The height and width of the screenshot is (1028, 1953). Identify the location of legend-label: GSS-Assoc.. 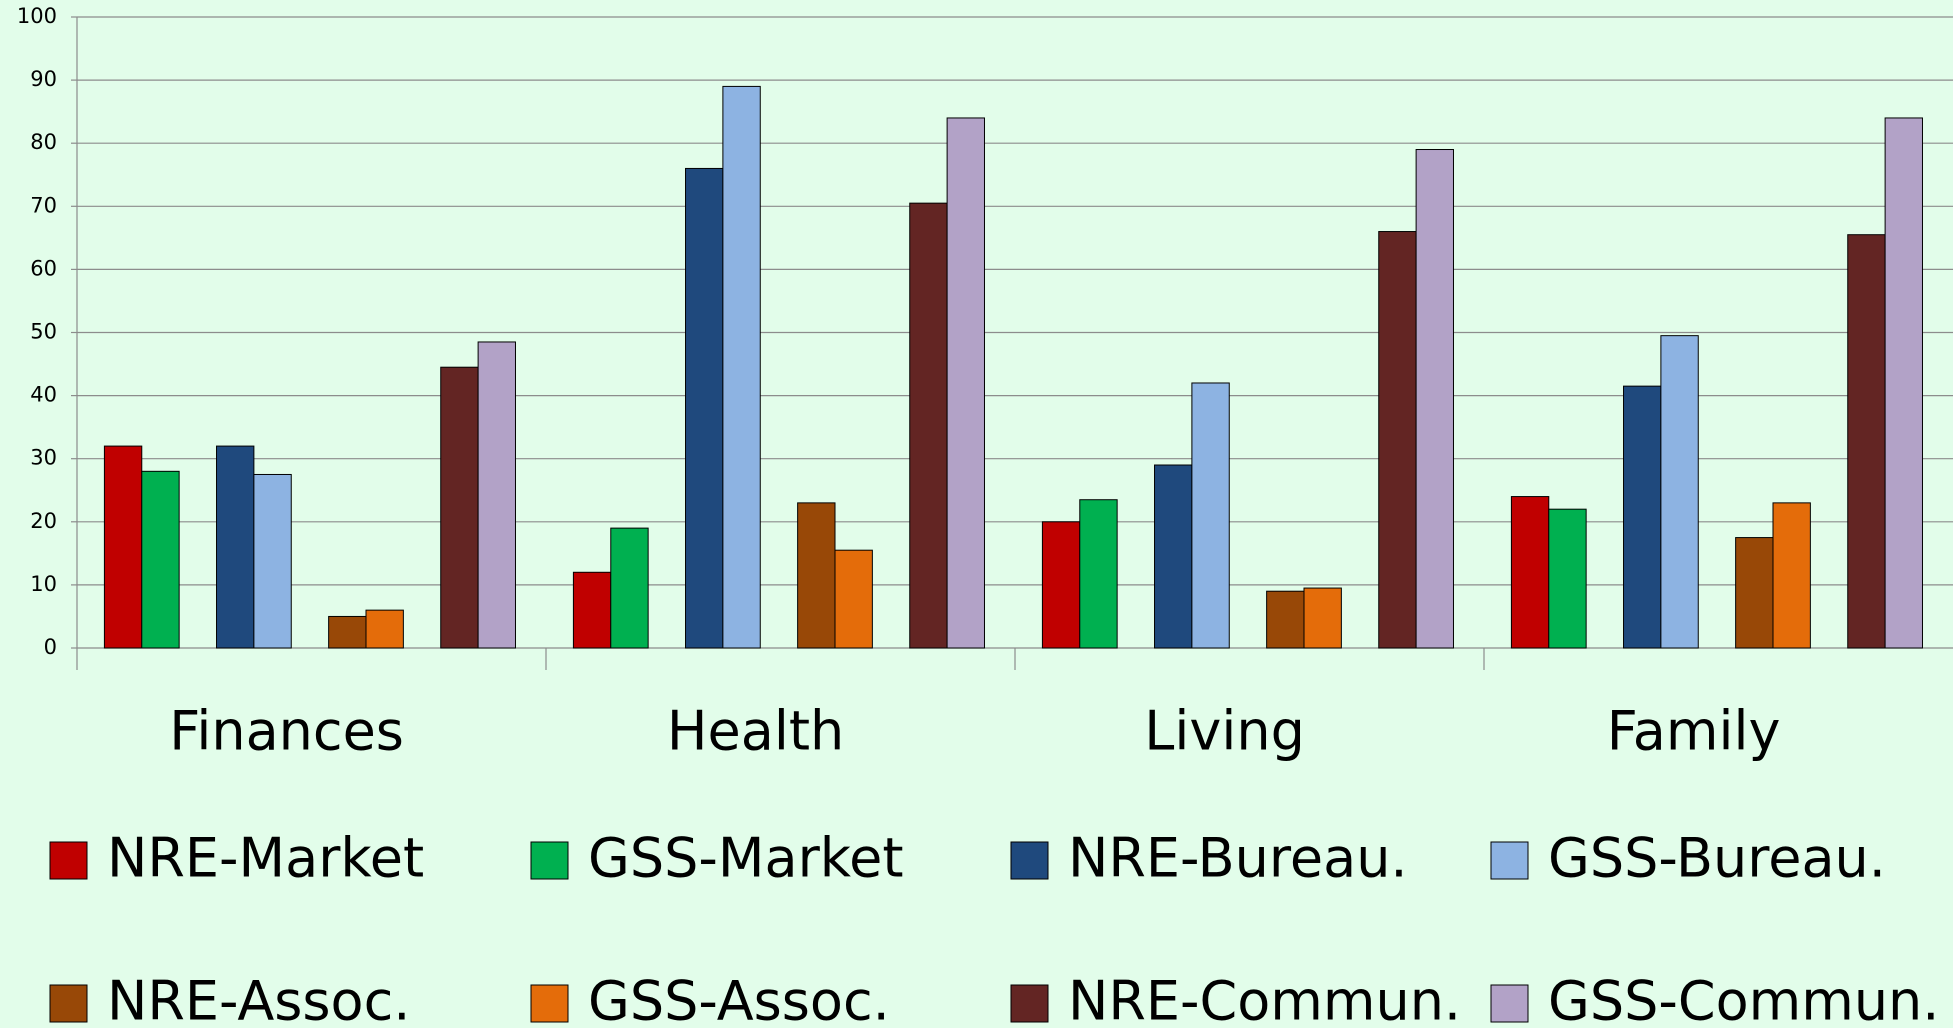
(739, 999).